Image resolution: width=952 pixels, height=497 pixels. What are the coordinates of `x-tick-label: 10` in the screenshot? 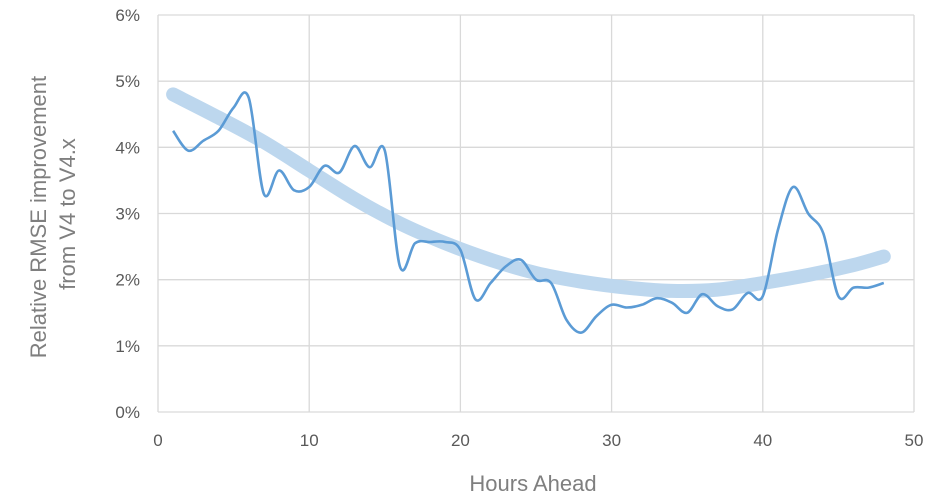 It's located at (309, 440).